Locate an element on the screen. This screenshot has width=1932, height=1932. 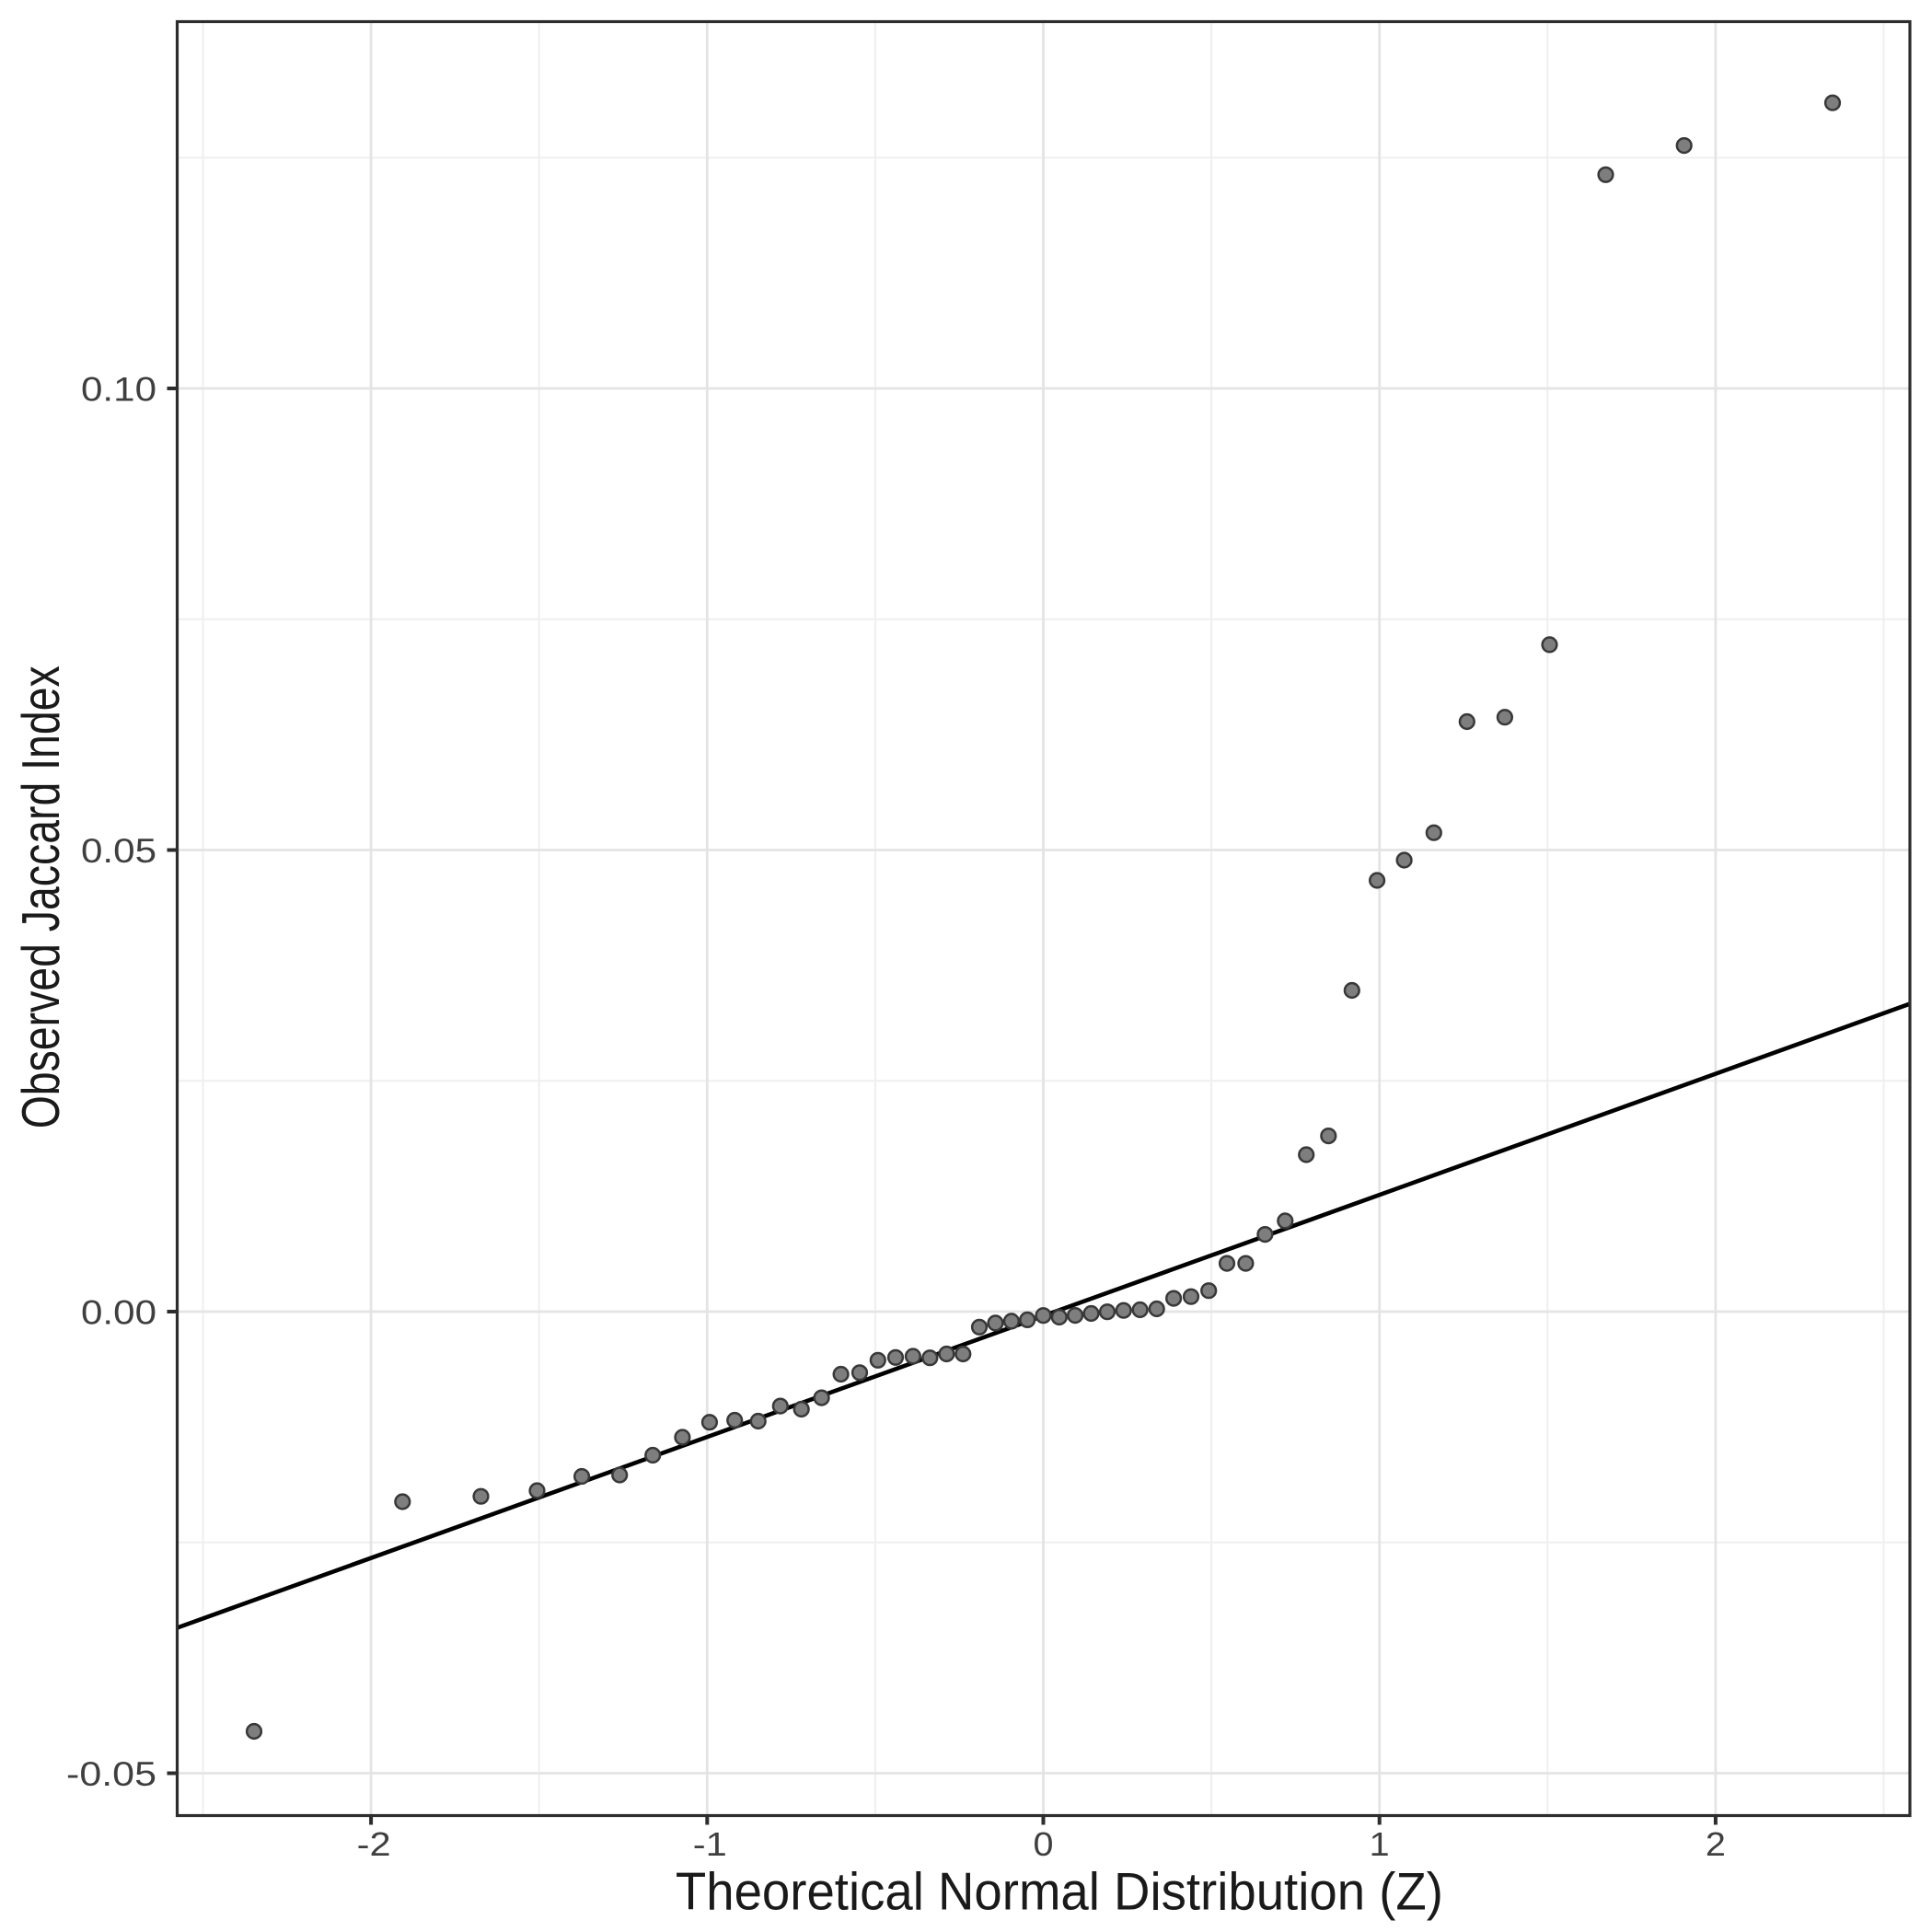
svg-text: 0.00 is located at coordinates (119, 1313).